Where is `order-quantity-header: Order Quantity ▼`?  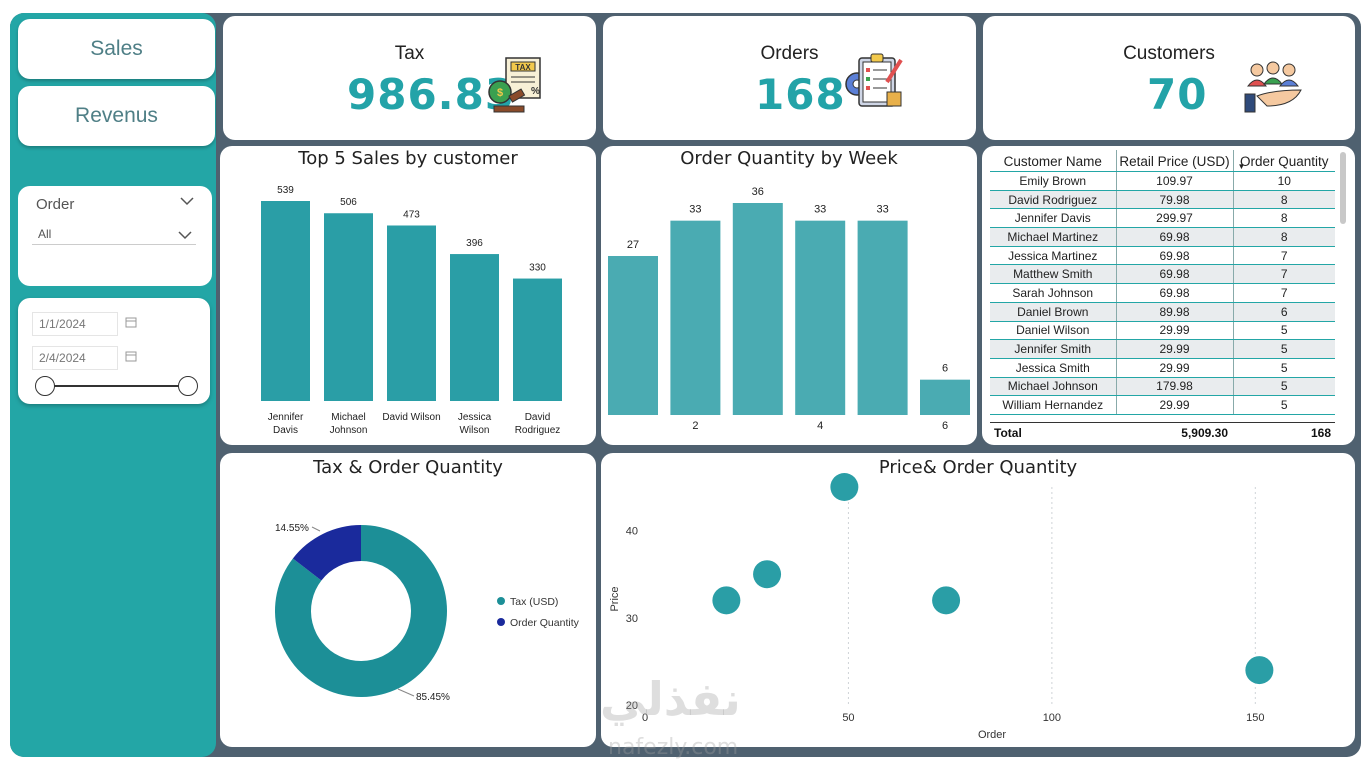 order-quantity-header: Order Quantity ▼ is located at coordinates (1284, 161).